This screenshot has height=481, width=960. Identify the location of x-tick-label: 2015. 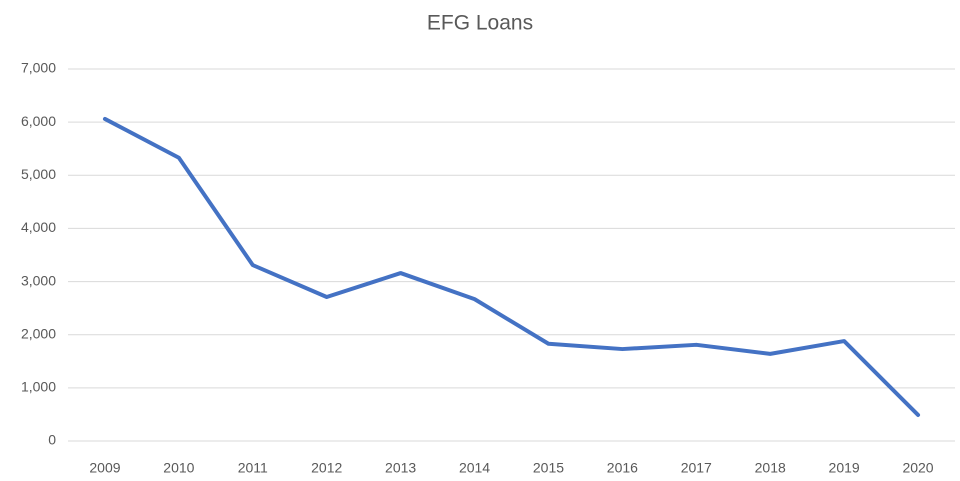
(548, 468).